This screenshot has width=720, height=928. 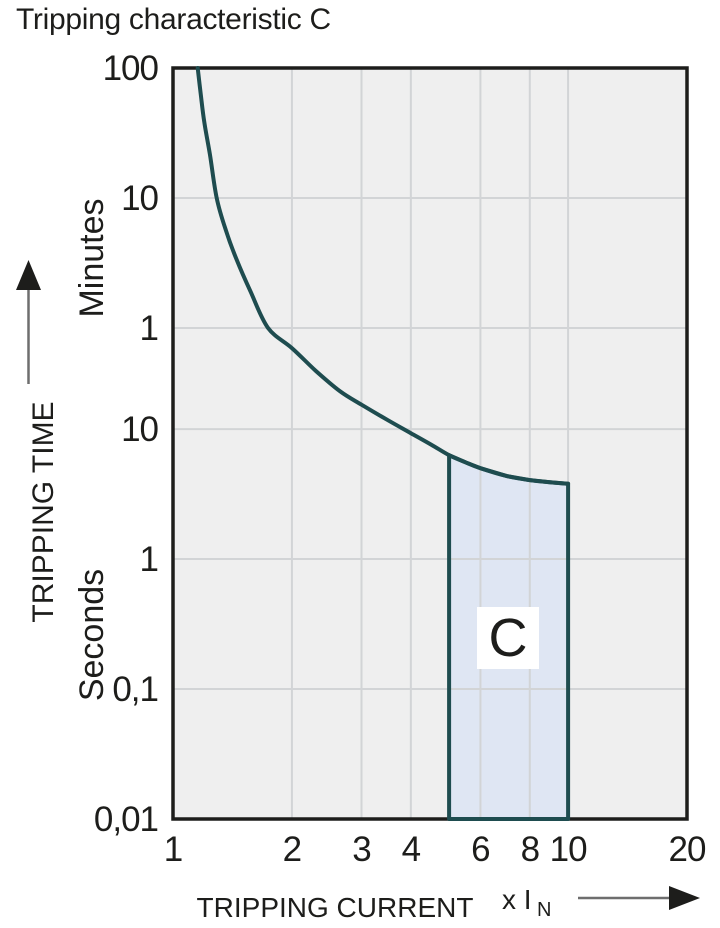 What do you see at coordinates (568, 849) in the screenshot?
I see `x-tick-label: 10` at bounding box center [568, 849].